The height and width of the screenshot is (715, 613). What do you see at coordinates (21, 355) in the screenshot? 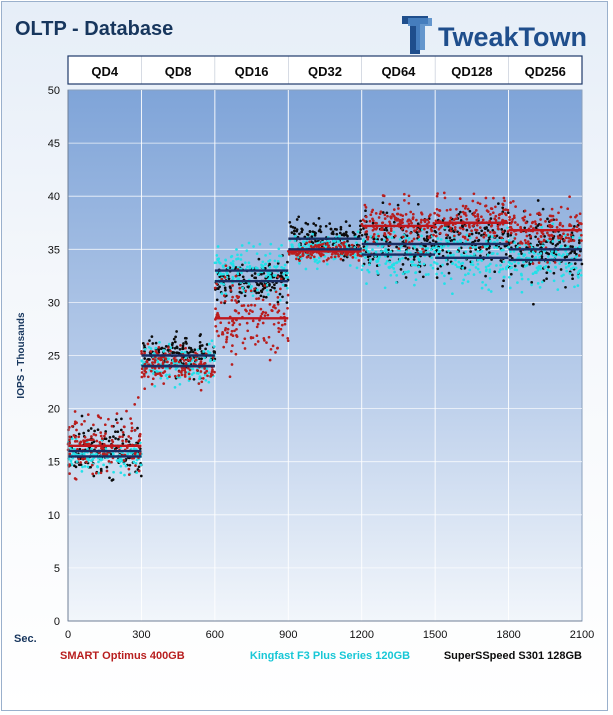
I see `y-axis-title: IOPS - Thousands` at bounding box center [21, 355].